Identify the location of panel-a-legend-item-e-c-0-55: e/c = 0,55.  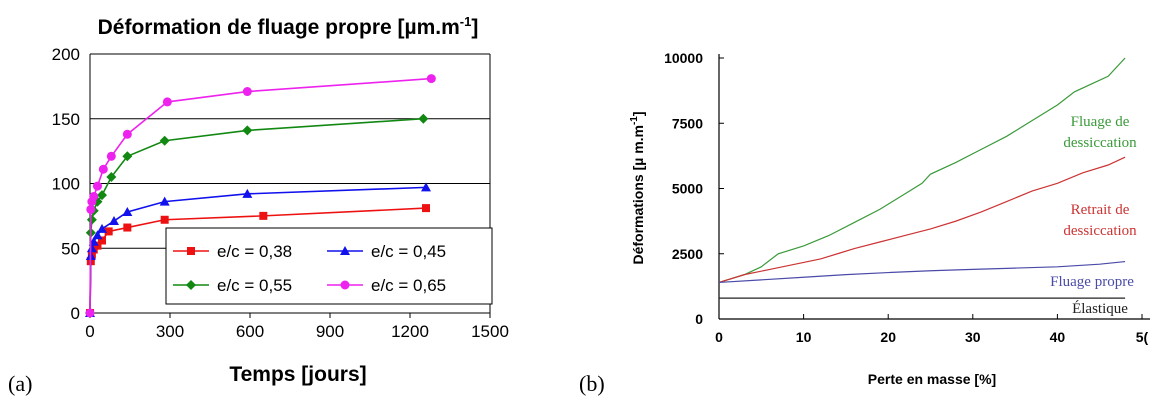
(232, 285).